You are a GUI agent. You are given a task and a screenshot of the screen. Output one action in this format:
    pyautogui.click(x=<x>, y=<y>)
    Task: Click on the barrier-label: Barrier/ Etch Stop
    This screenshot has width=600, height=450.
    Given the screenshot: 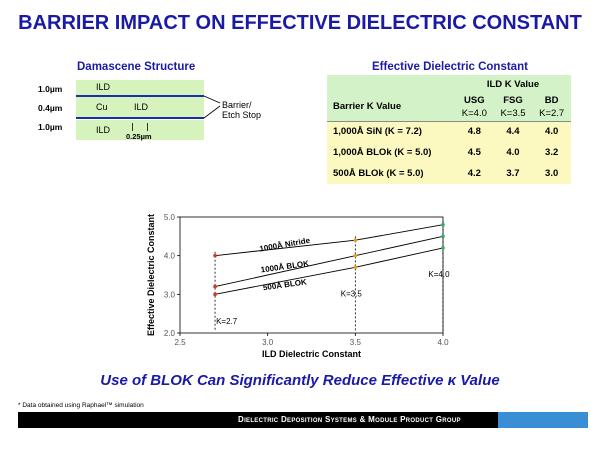 What is the action you would take?
    pyautogui.click(x=241, y=110)
    